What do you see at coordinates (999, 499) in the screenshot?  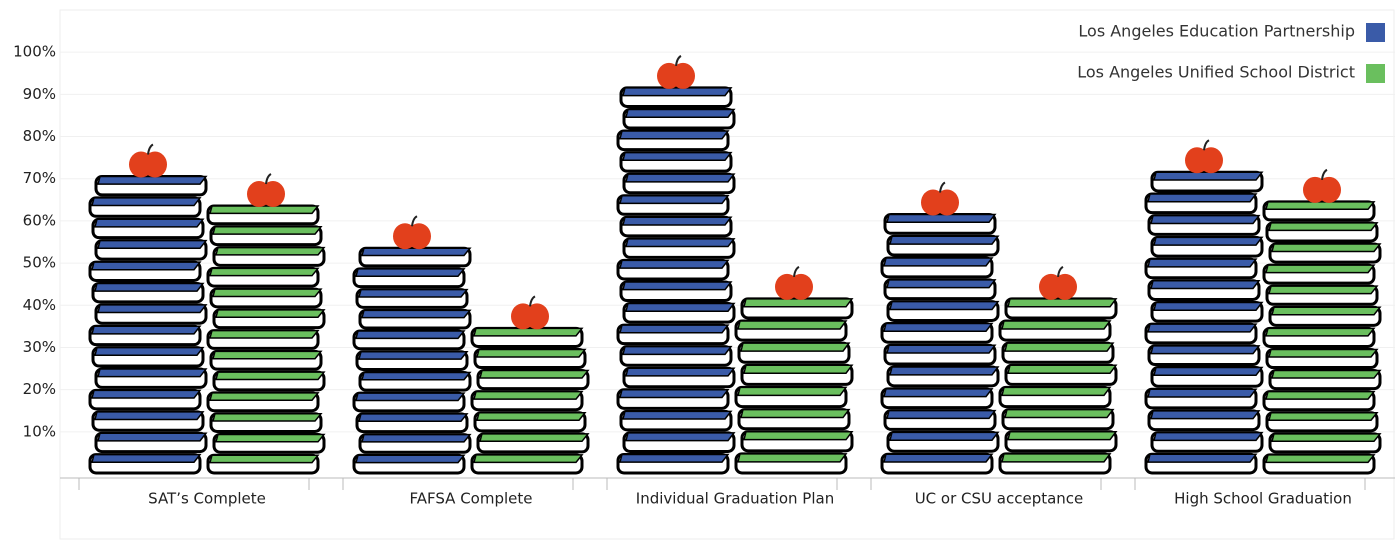 I see `x-tick-label: UC or CSU acceptance` at bounding box center [999, 499].